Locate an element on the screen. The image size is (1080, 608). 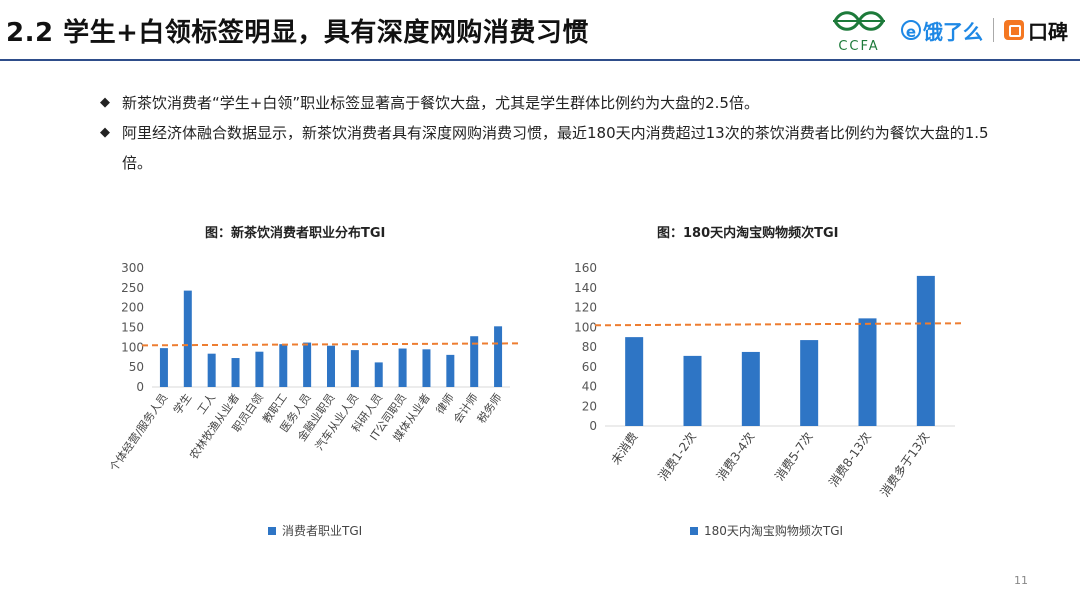
page-title: 2.2 学生+白领标签明显，具有深度网购消费习惯 is located at coordinates (297, 33).